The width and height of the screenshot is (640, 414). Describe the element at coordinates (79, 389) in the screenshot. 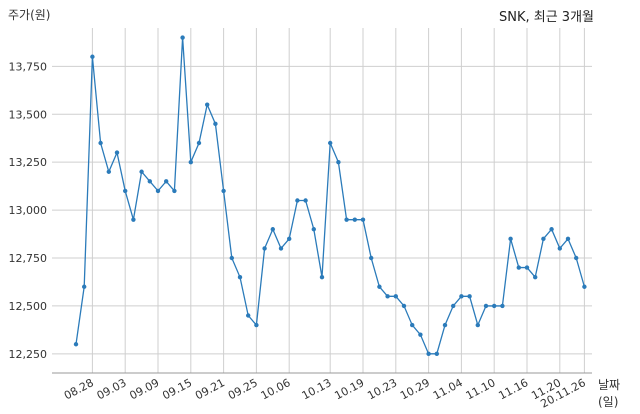

I see `x-tick-label: 08.28` at that location.